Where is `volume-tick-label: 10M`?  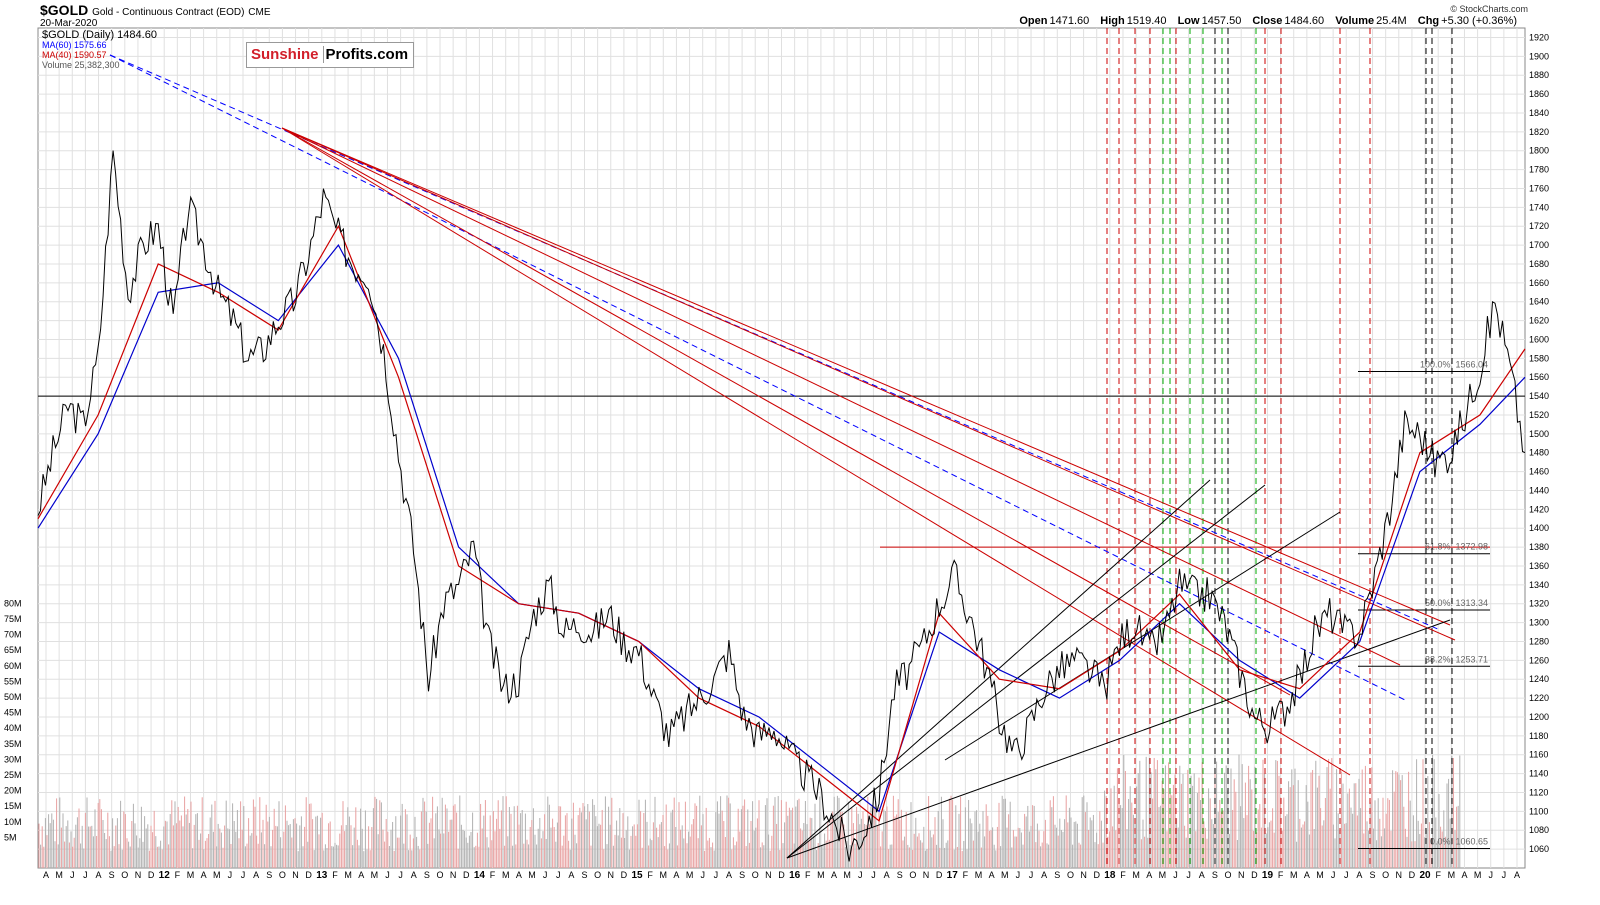 volume-tick-label: 10M is located at coordinates (13, 822).